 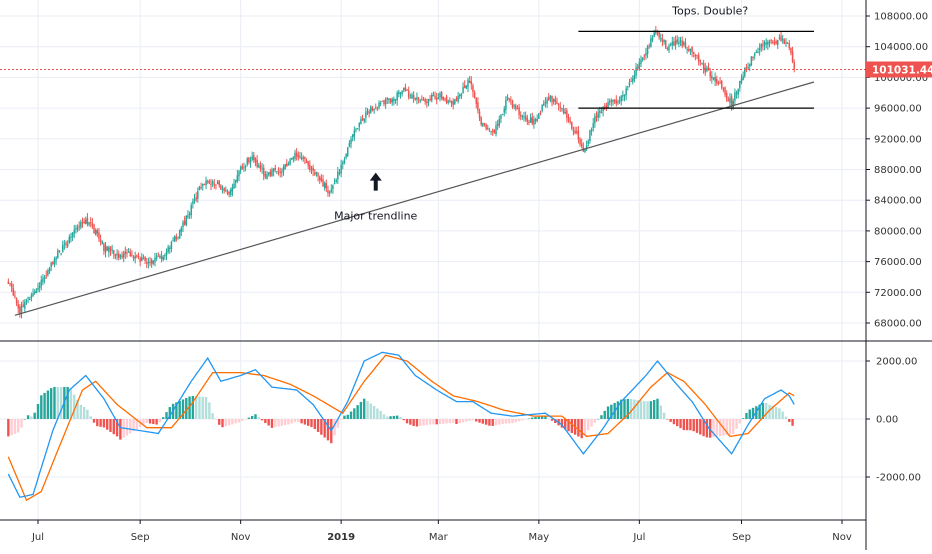 I want to click on trendline-annotation: Major trendline, so click(x=375, y=215).